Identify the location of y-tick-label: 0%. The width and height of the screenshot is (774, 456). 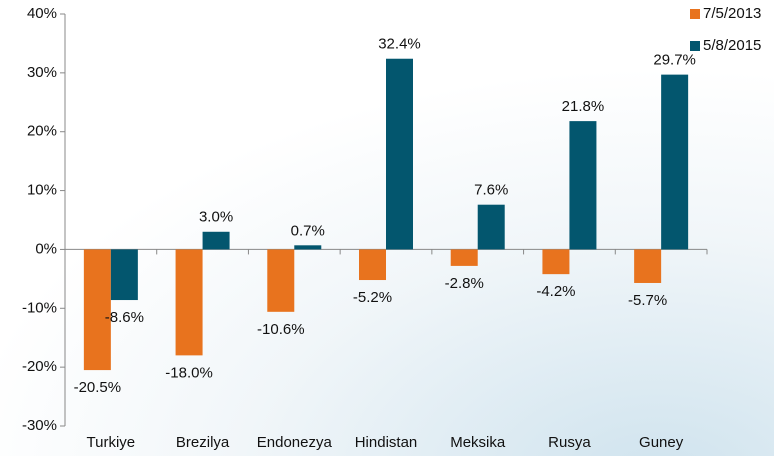
(46, 248).